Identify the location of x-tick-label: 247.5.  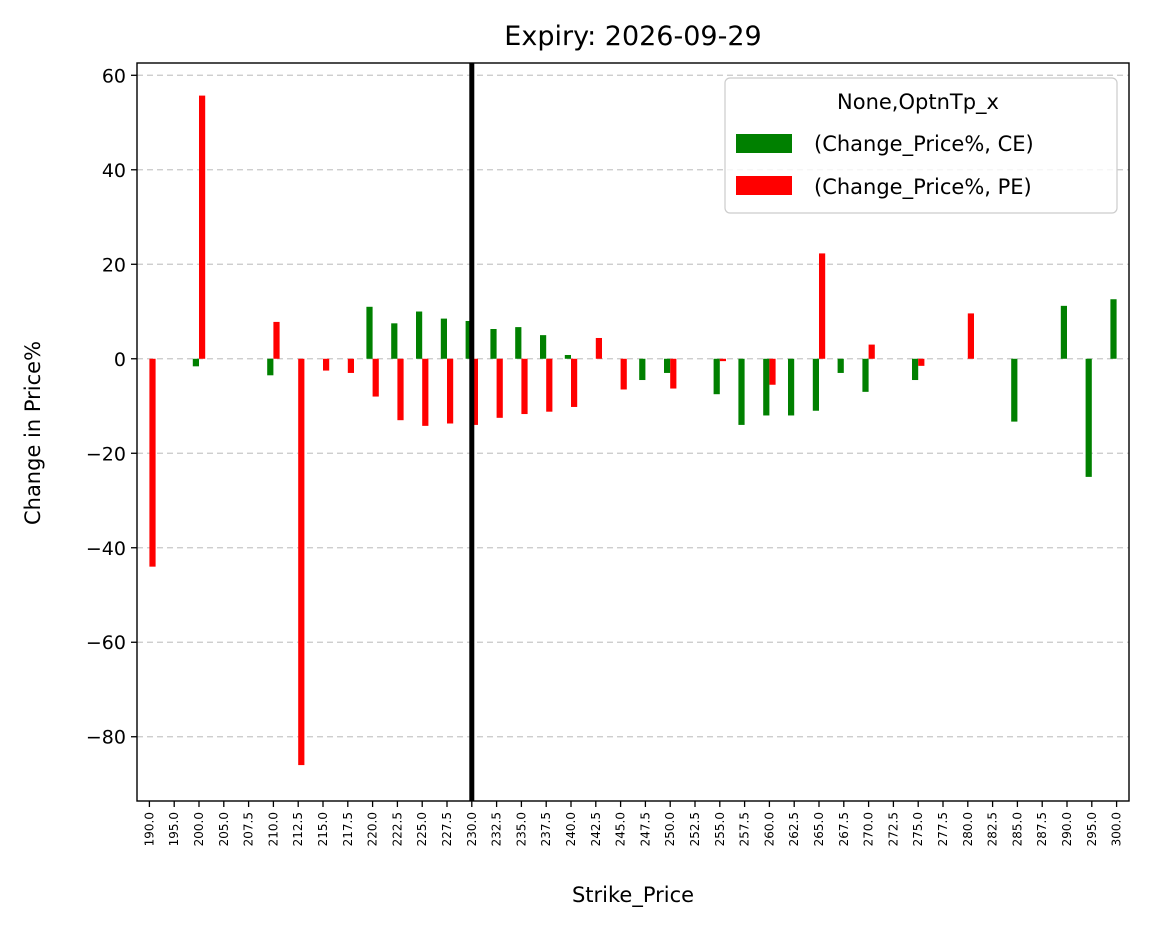
(645, 829).